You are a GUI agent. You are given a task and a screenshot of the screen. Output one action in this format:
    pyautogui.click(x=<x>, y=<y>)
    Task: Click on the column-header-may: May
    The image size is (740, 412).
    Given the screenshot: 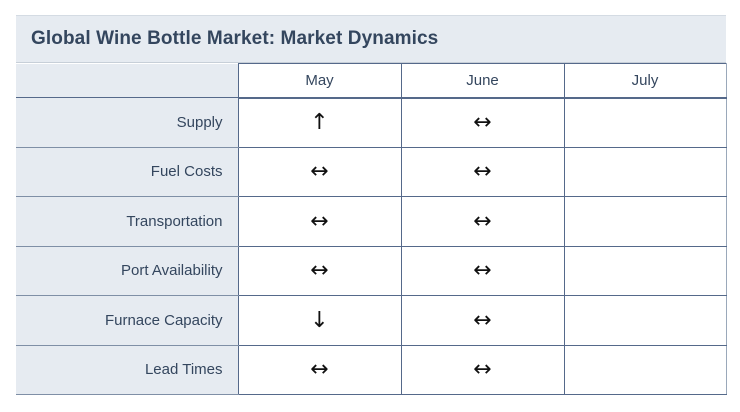 What is the action you would take?
    pyautogui.click(x=319, y=81)
    